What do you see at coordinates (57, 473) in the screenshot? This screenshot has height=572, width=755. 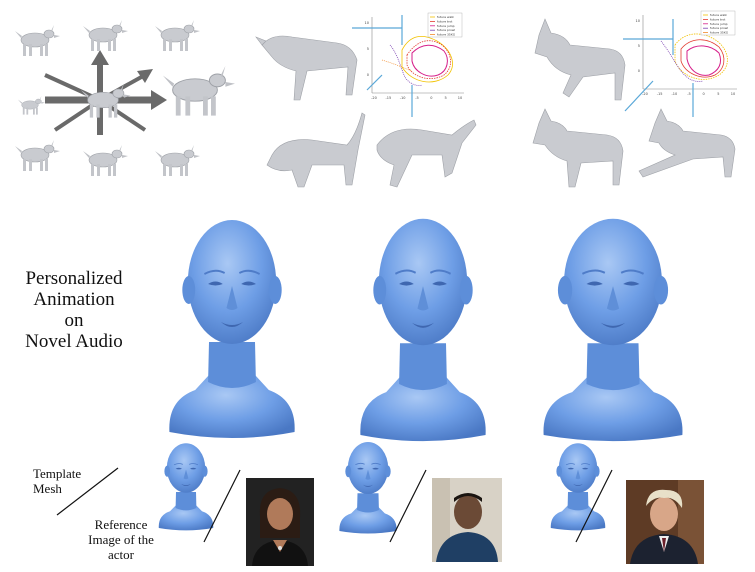 I see `template-label-line: Template` at bounding box center [57, 473].